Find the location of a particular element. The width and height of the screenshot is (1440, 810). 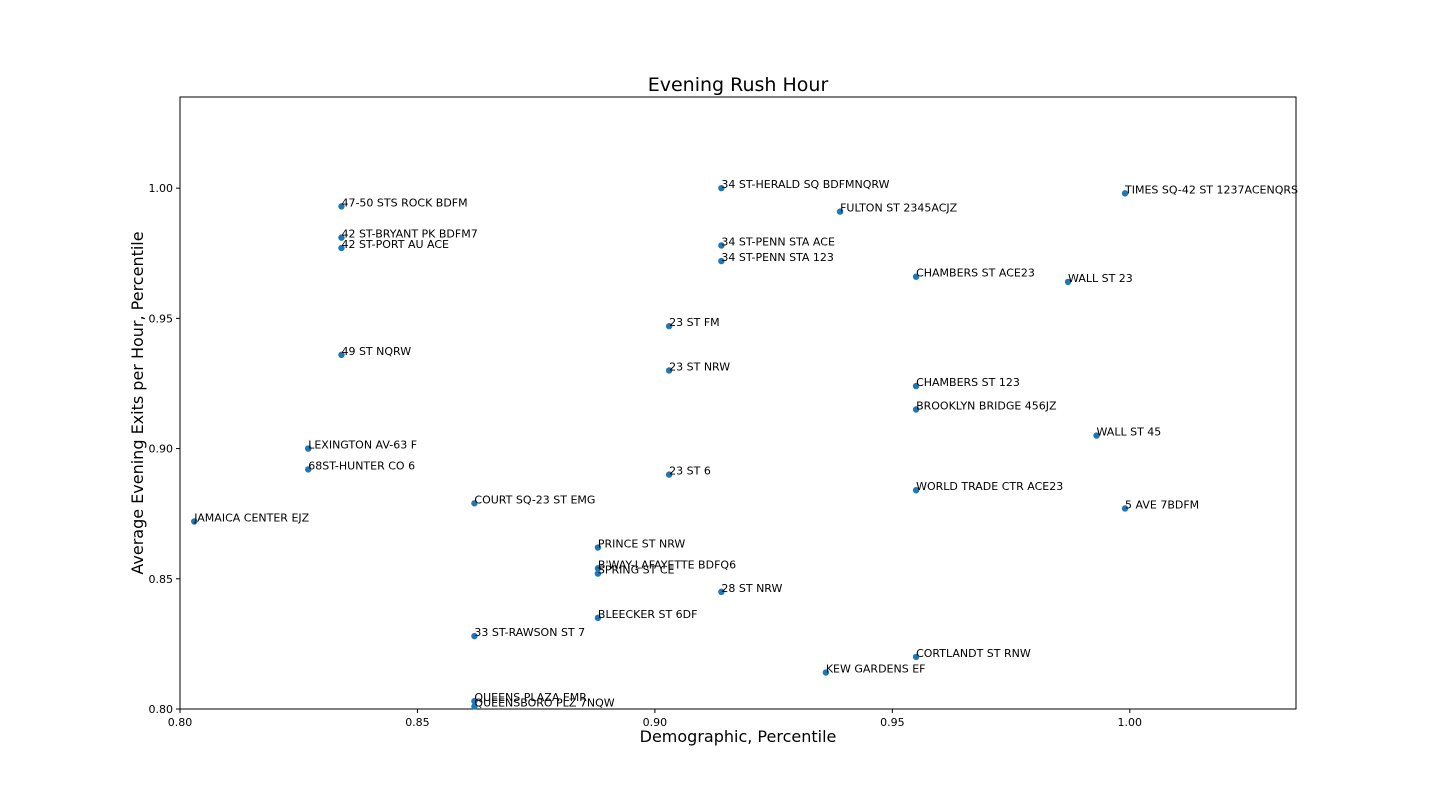

y-tick-label: 0.80 is located at coordinates (161, 709).